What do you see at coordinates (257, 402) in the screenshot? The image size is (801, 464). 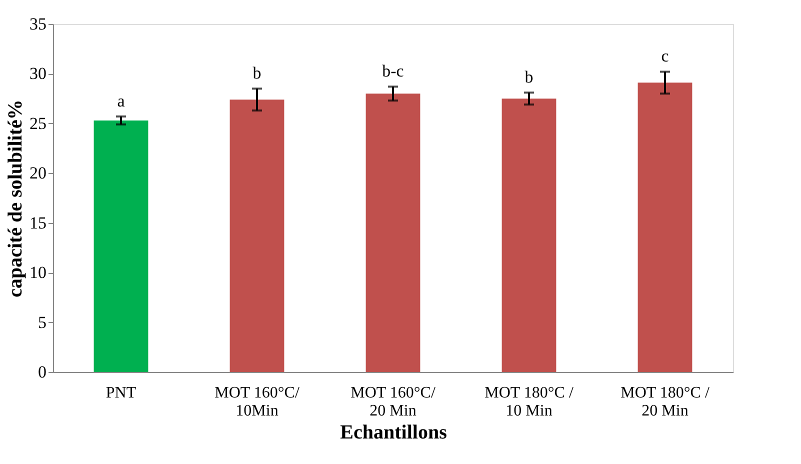 I see `x-tick-label: MOT 160°C/ 10Min` at bounding box center [257, 402].